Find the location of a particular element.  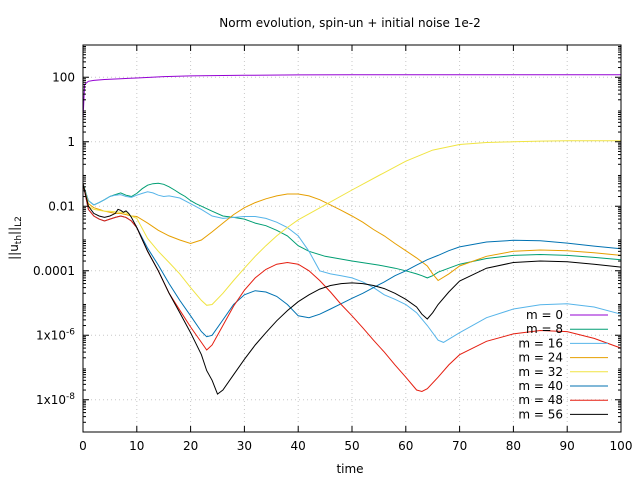

x-tick-label: 60 is located at coordinates (405, 446).